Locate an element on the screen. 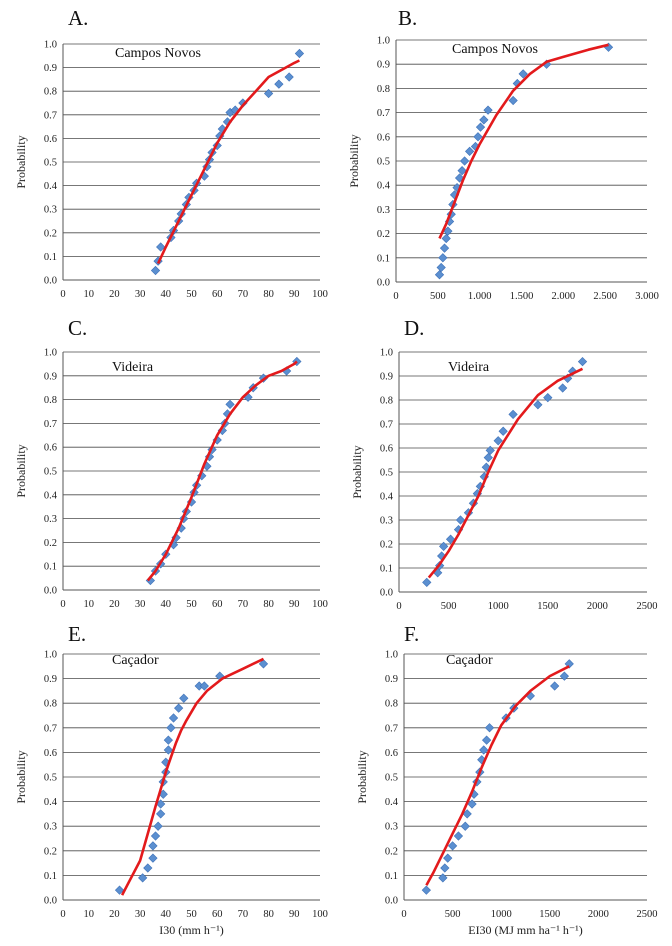 The image size is (672, 946). x-tick-label: 1000 is located at coordinates (501, 914).